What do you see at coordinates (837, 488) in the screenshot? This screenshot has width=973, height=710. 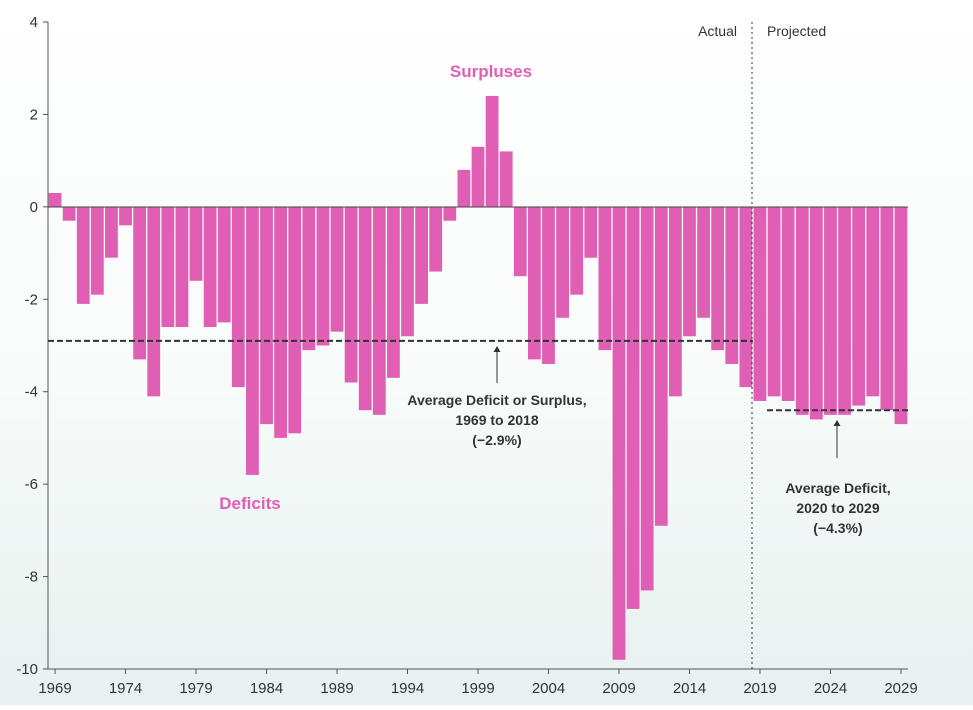 I see `projected-average-label-line-1: Average Deficit,` at bounding box center [837, 488].